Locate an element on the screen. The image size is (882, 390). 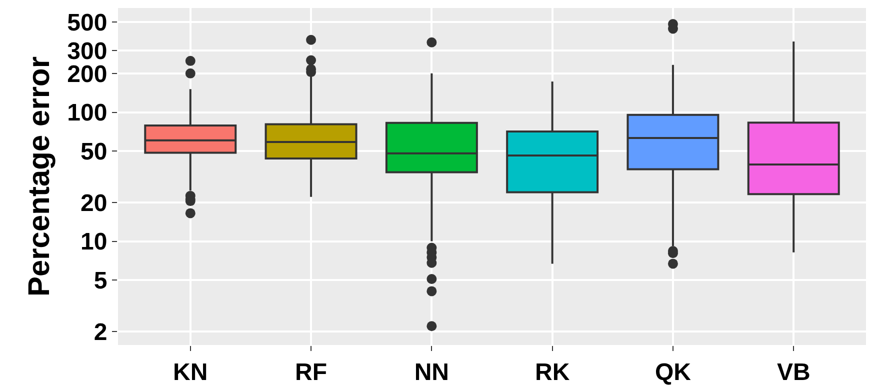
x-tick-label: NN is located at coordinates (432, 372).